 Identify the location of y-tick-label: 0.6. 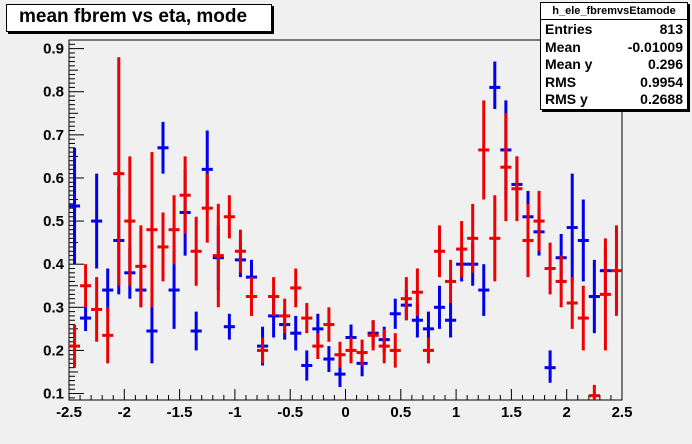
(53, 178).